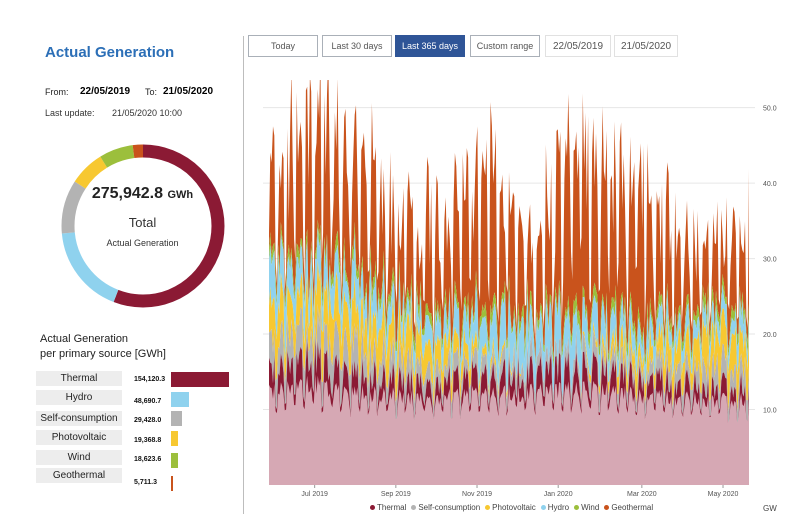 This screenshot has width=800, height=519. Describe the element at coordinates (127, 193) in the screenshot. I see `donut-total-value: 275,942.8` at that location.